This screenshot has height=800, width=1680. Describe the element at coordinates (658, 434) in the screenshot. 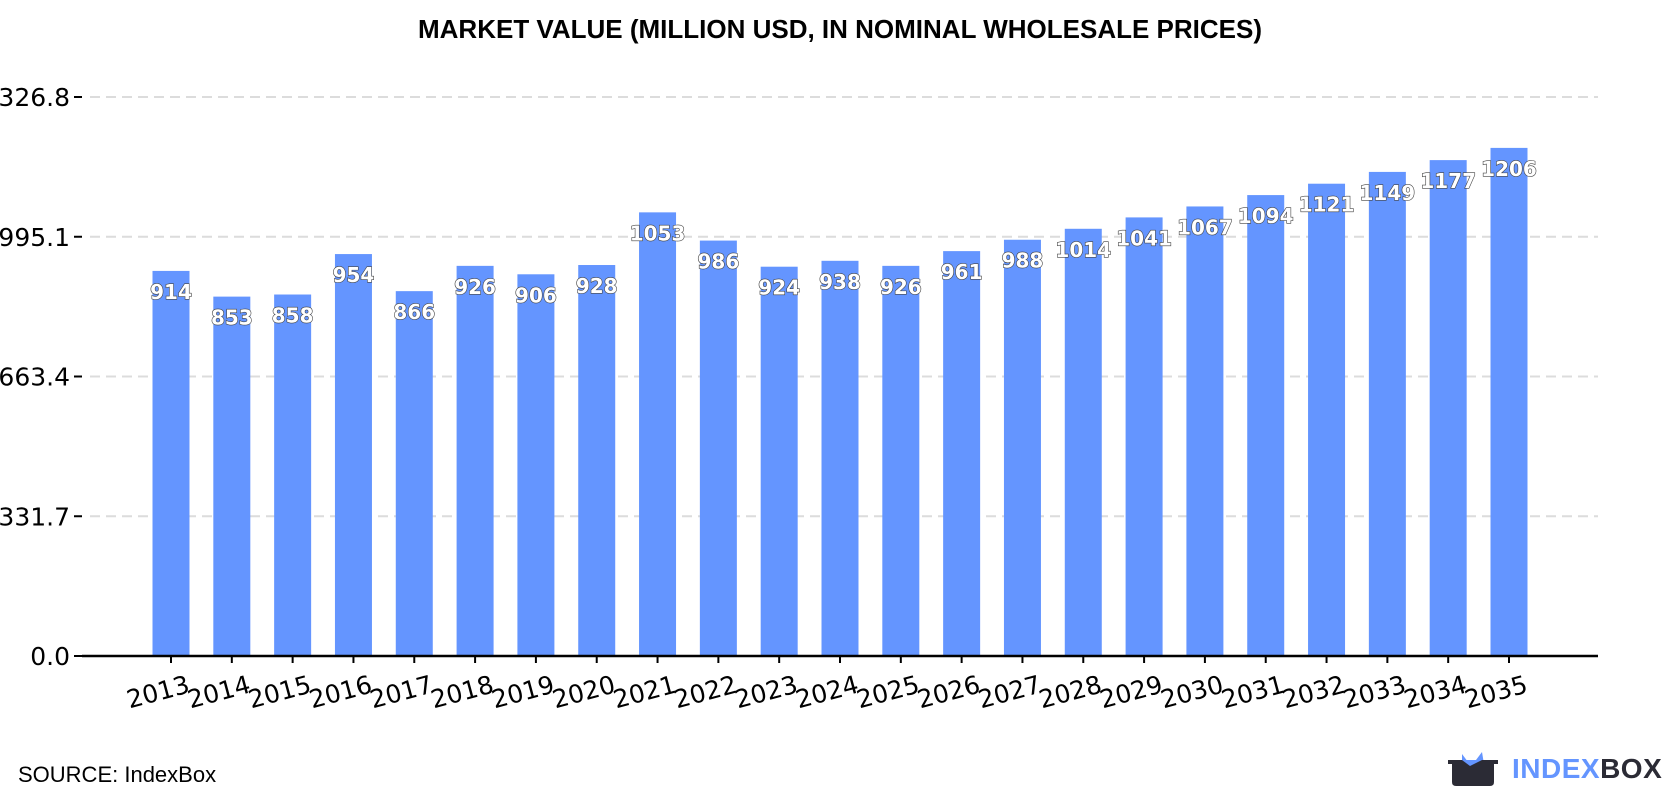

I see `bar-2021` at that location.